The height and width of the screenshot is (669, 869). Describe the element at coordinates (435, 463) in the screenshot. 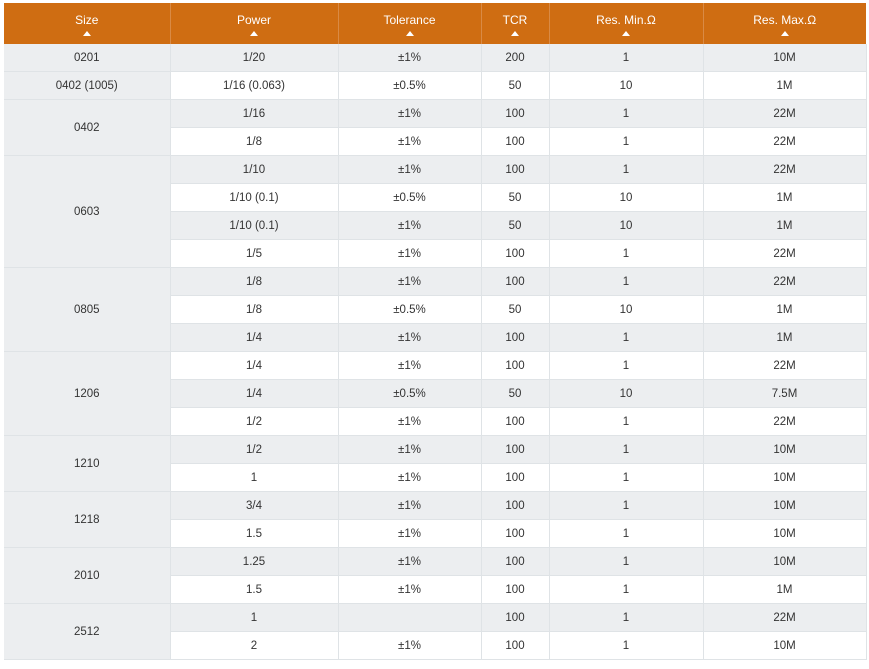

I see `table-row: 1210 1/2 ±1% 100 1 10M` at that location.